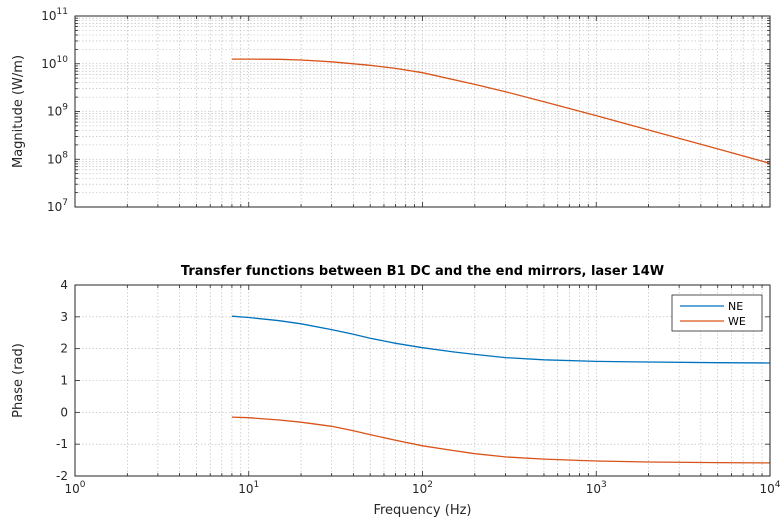 This screenshot has height=529, width=782. Describe the element at coordinates (18, 380) in the screenshot. I see `phase-y-axis-label: Phase (rad)` at that location.